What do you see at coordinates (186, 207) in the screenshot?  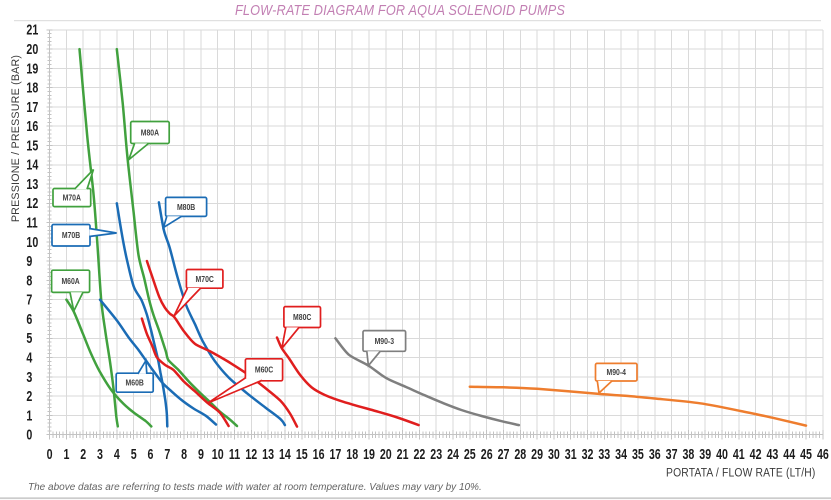 I see `svg-text: M80B` at bounding box center [186, 207].